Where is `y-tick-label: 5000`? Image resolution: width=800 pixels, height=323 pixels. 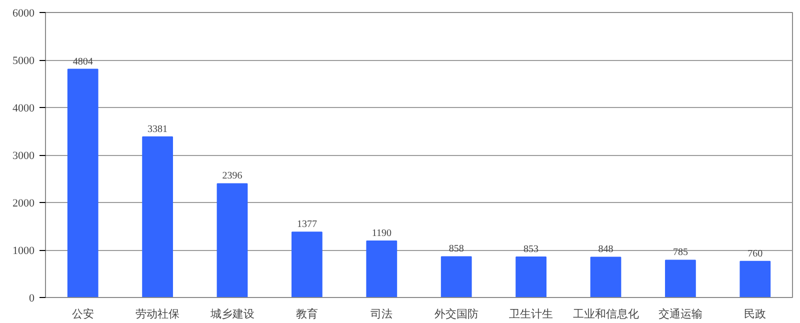
y-tick-label: 5000 is located at coordinates (23, 61).